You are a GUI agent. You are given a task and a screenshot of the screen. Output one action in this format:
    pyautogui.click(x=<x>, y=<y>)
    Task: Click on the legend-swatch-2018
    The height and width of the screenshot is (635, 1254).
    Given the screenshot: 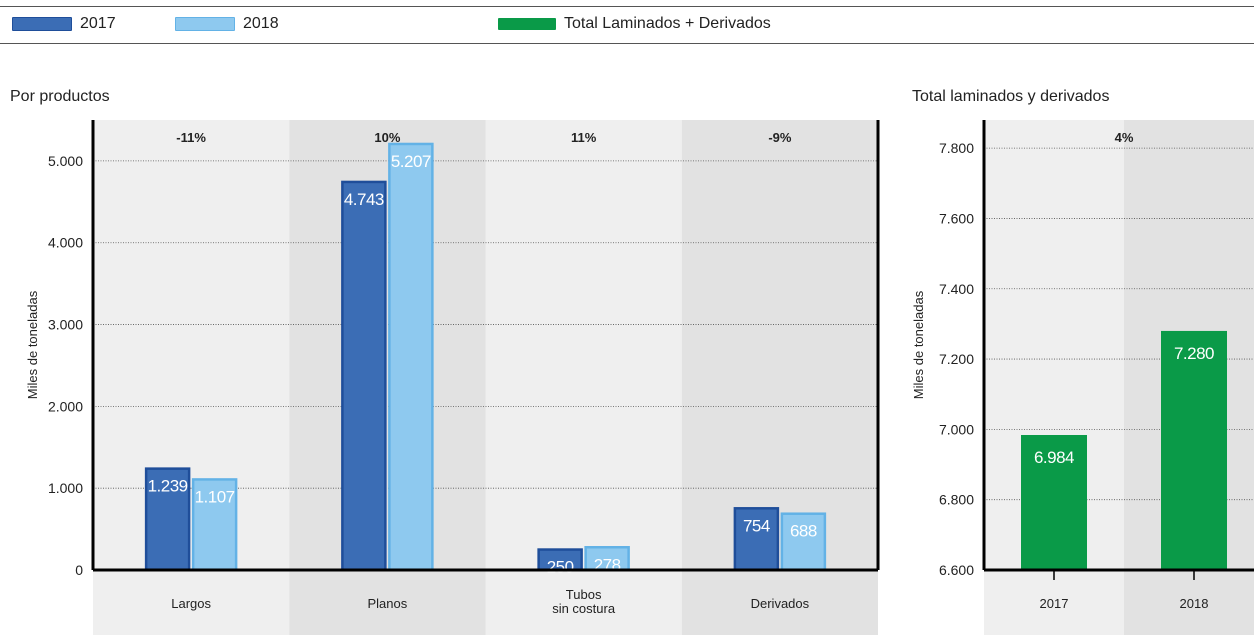 What is the action you would take?
    pyautogui.click(x=205, y=24)
    